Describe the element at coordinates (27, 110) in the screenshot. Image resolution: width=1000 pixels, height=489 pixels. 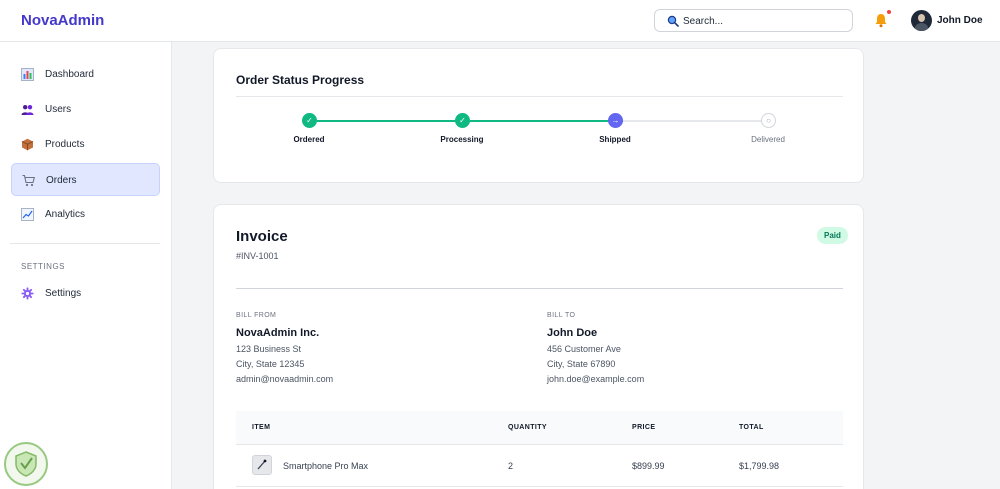
I see `users-icon` at that location.